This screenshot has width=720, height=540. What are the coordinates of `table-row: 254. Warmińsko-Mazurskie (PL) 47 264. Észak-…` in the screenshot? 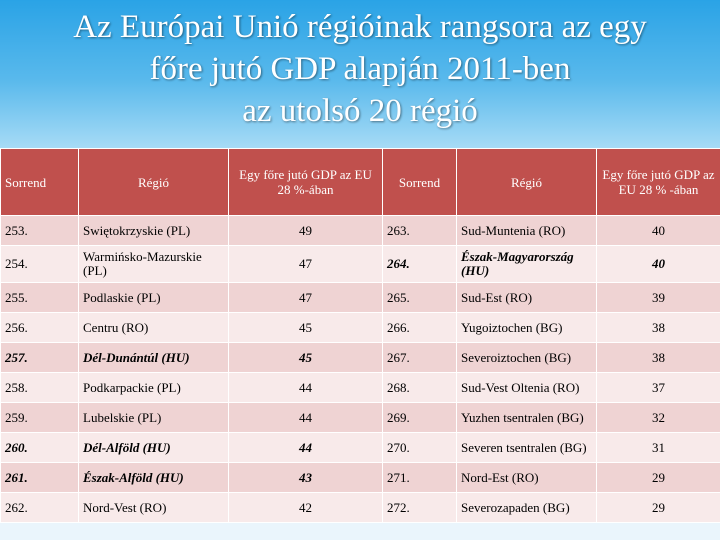 It's located at (360, 264).